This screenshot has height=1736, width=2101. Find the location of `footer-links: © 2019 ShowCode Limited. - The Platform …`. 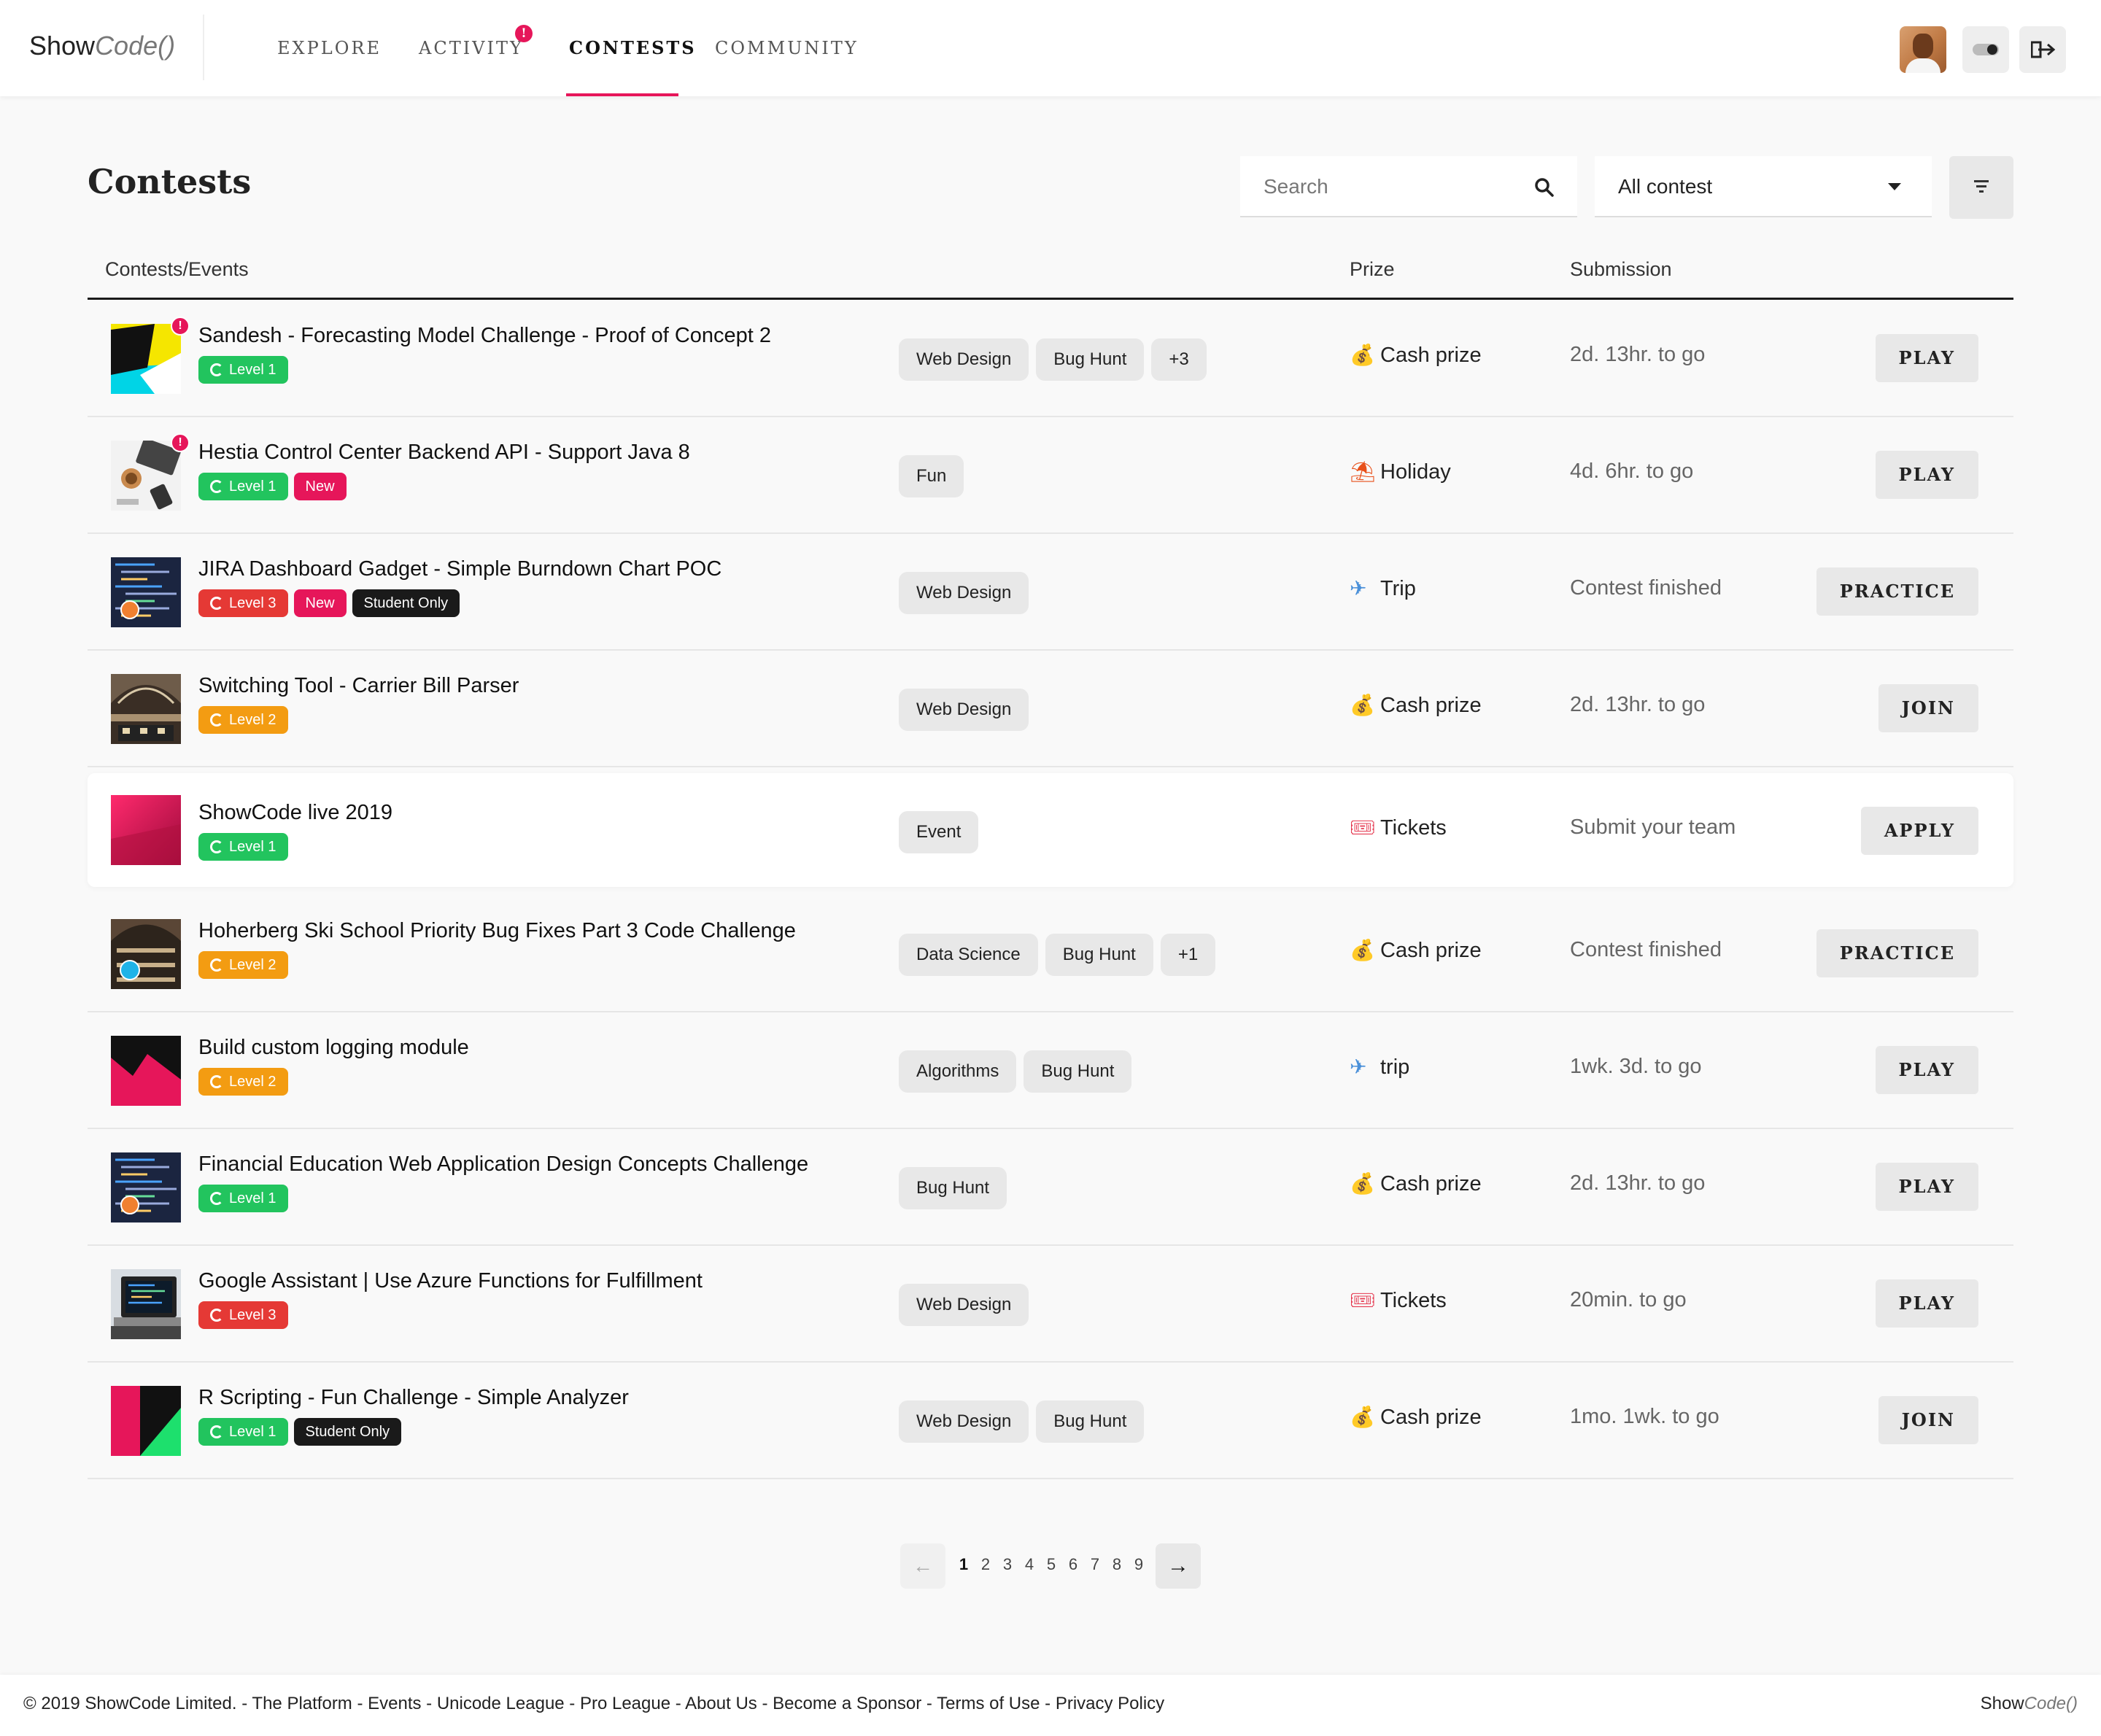

footer-links: © 2019 ShowCode Limited. - The Platform … is located at coordinates (594, 1703).